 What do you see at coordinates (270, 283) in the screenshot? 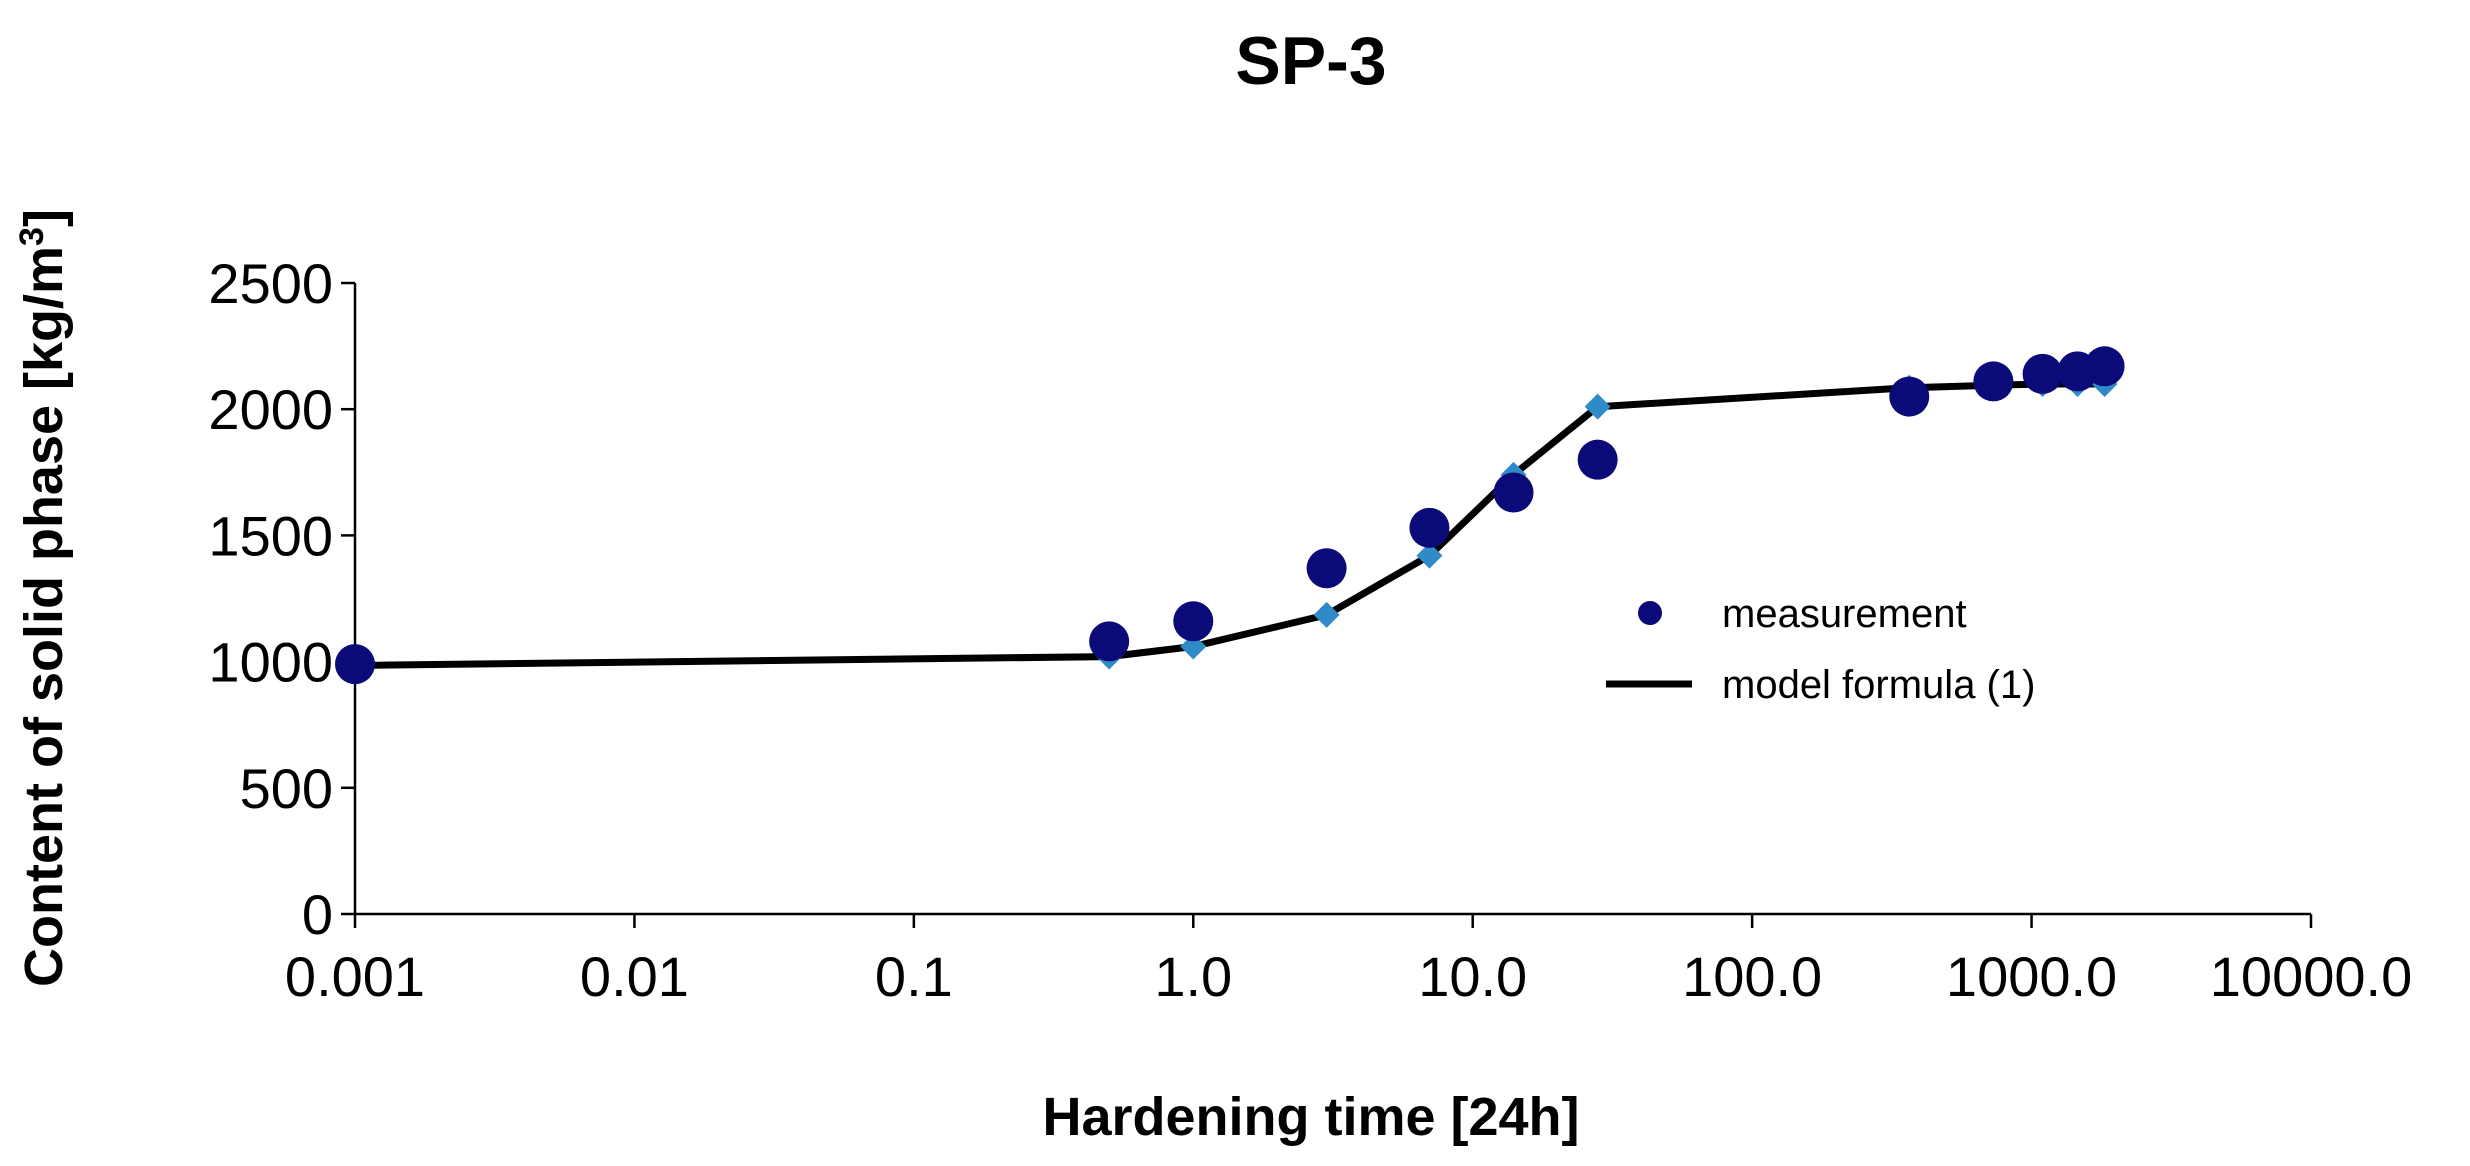
I see `y-tick-label: 2500` at bounding box center [270, 283].